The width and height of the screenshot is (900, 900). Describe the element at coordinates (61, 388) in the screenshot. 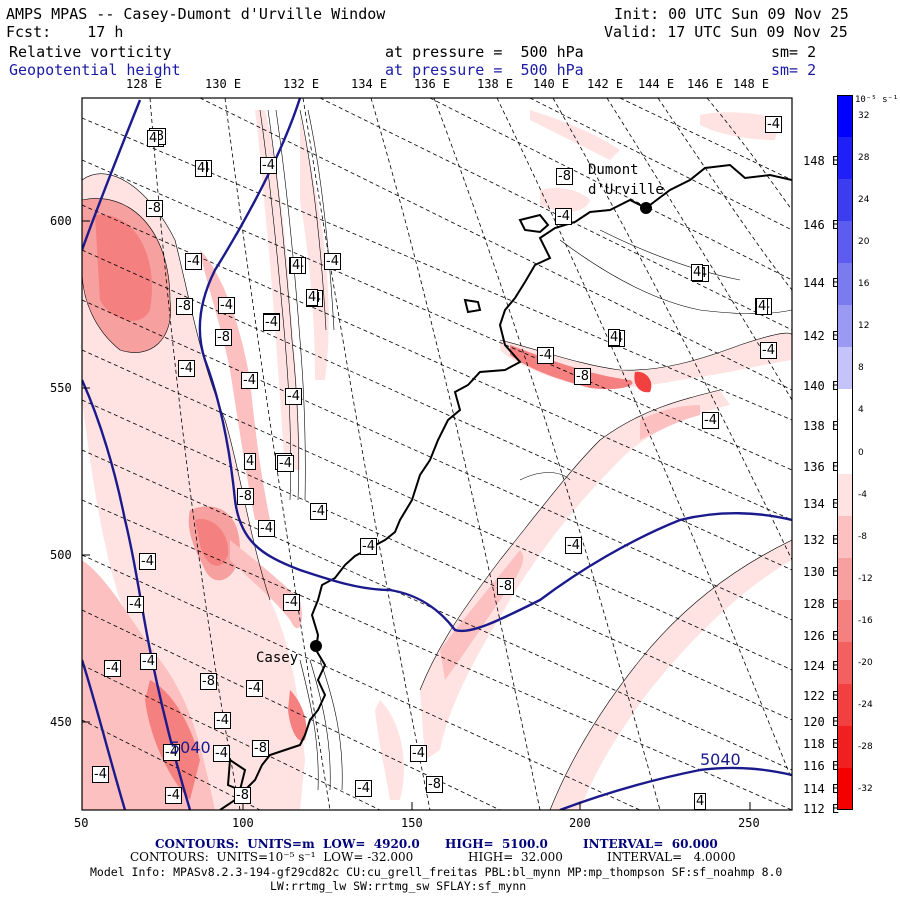

I see `y-axis-label: 550` at that location.